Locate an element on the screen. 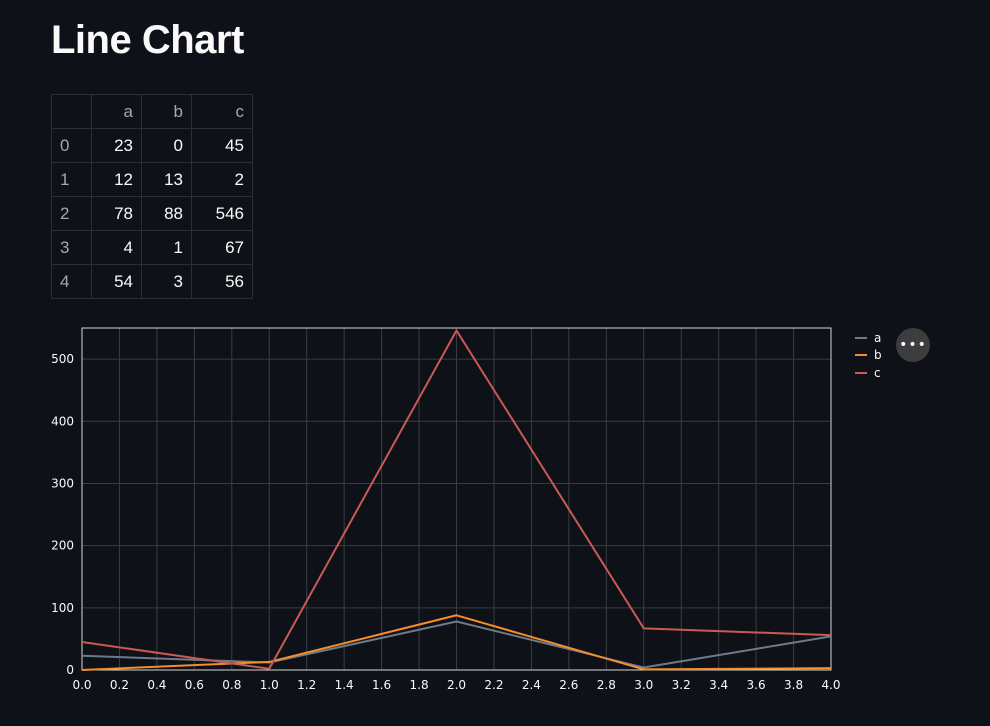 The image size is (990, 726). legend-item-a: a is located at coordinates (868, 338).